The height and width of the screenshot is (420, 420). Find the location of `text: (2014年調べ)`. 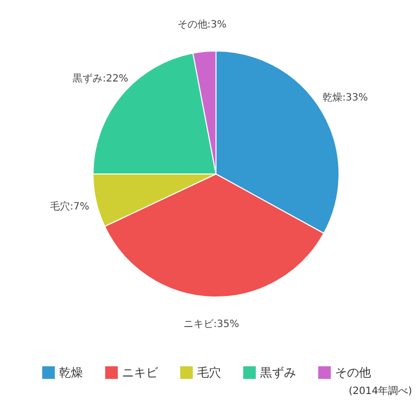

text: (2014年調べ) is located at coordinates (380, 391).